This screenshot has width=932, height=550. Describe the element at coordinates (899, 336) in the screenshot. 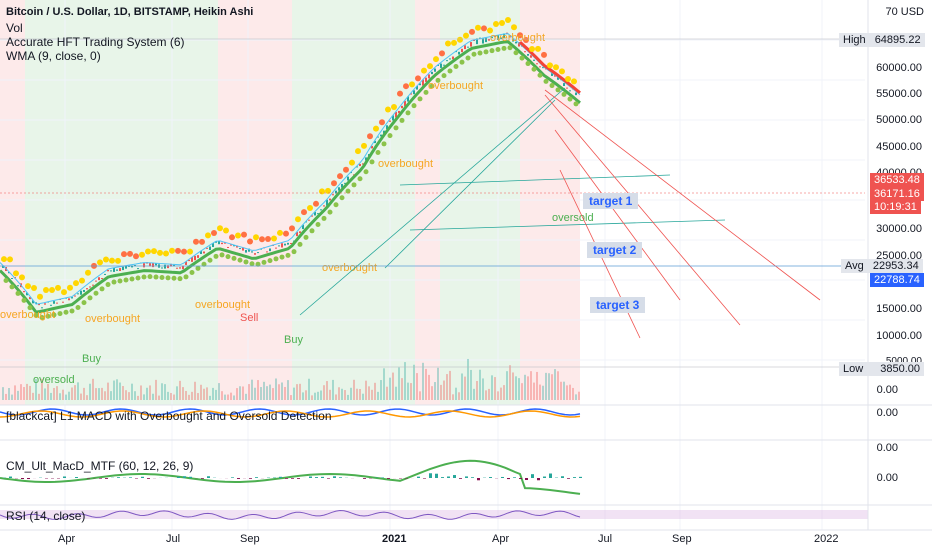

I see `price-tick: 10000.00` at that location.